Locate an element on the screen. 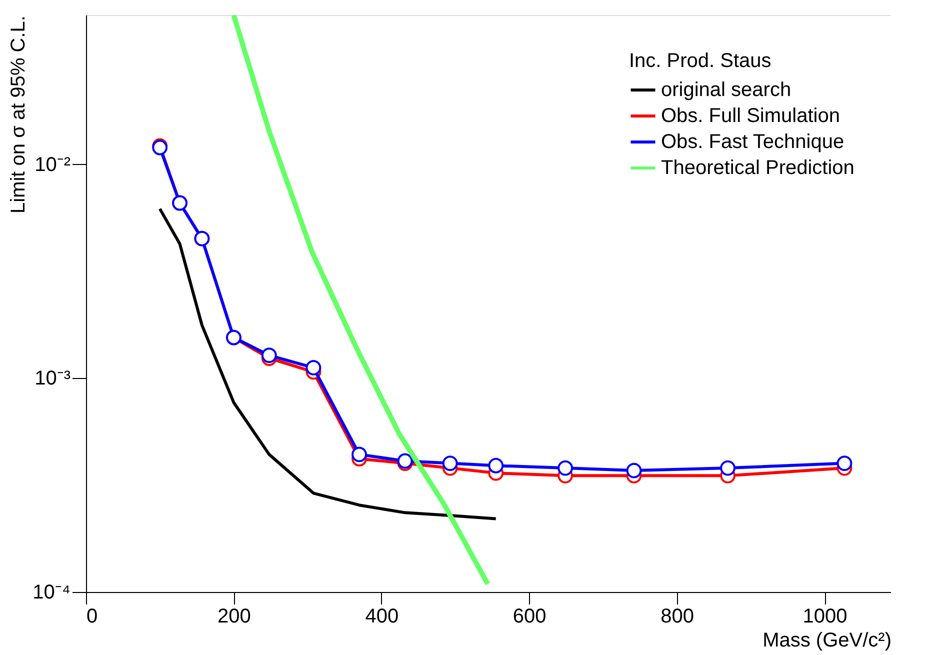 The height and width of the screenshot is (655, 925). y-tick-label: 10⁻³ is located at coordinates (52, 379).